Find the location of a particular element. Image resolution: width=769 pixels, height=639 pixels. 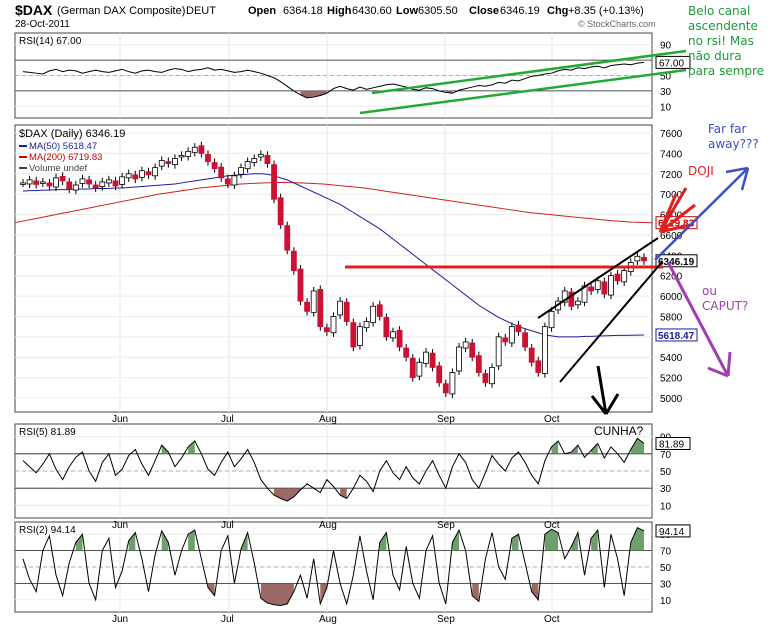

rsi2-line is located at coordinates (333, 566).